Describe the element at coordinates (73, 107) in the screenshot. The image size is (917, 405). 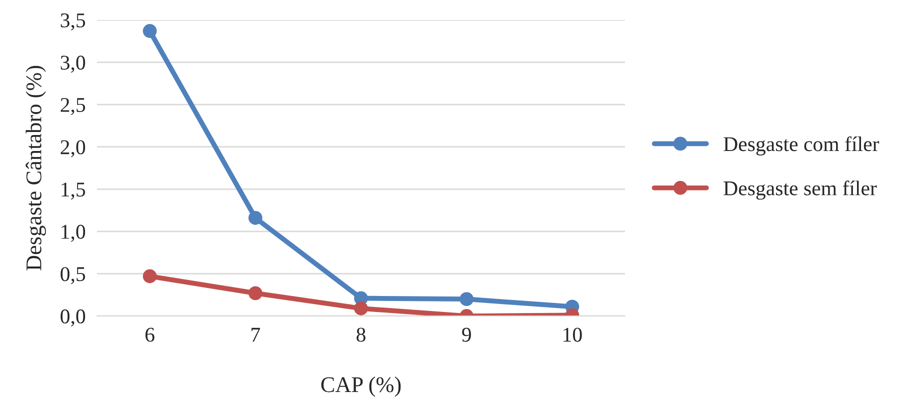
I see `y-tick-label: 2,5` at that location.